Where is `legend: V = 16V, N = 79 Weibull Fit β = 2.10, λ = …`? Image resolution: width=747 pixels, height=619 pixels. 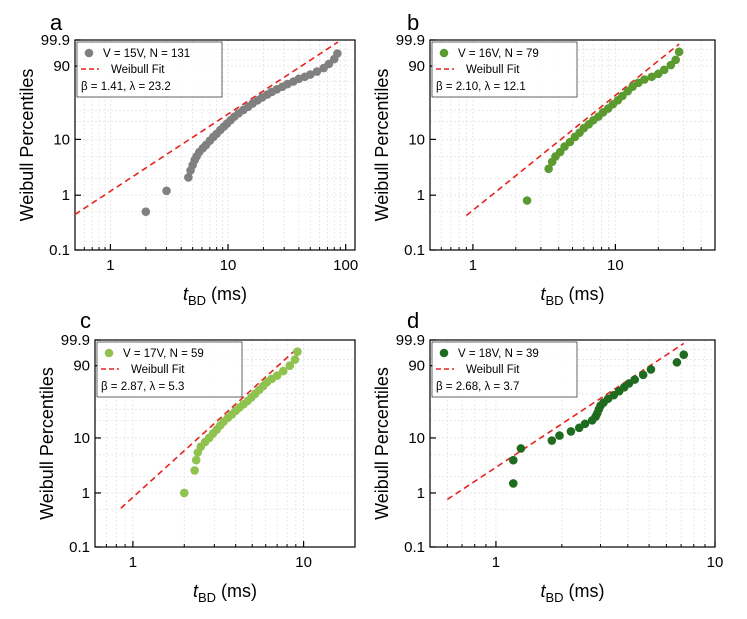
legend: V = 16V, N = 79 Weibull Fit β = 2.10, λ = … is located at coordinates (504, 69).